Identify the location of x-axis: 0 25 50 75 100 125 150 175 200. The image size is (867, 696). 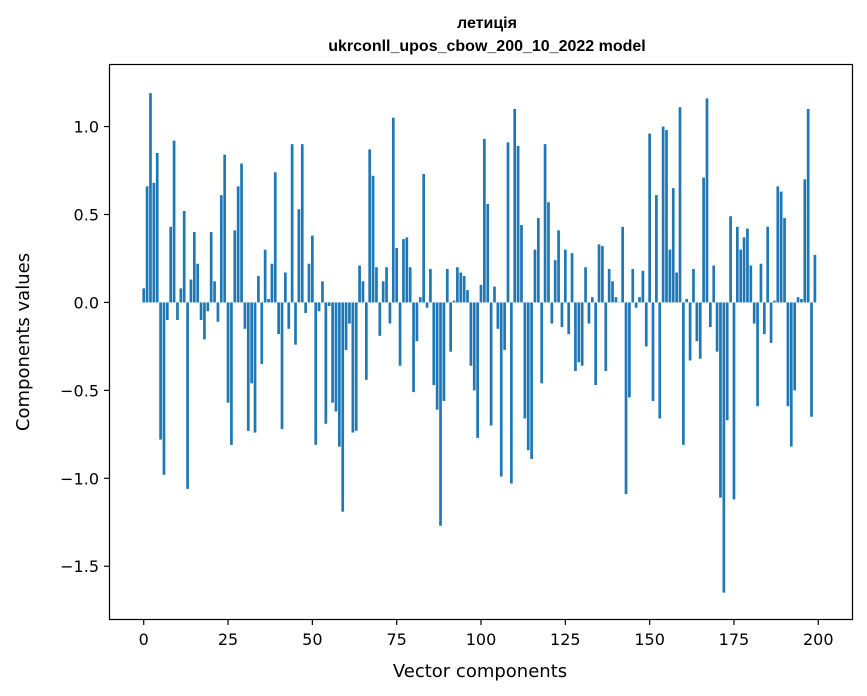
(486, 634).